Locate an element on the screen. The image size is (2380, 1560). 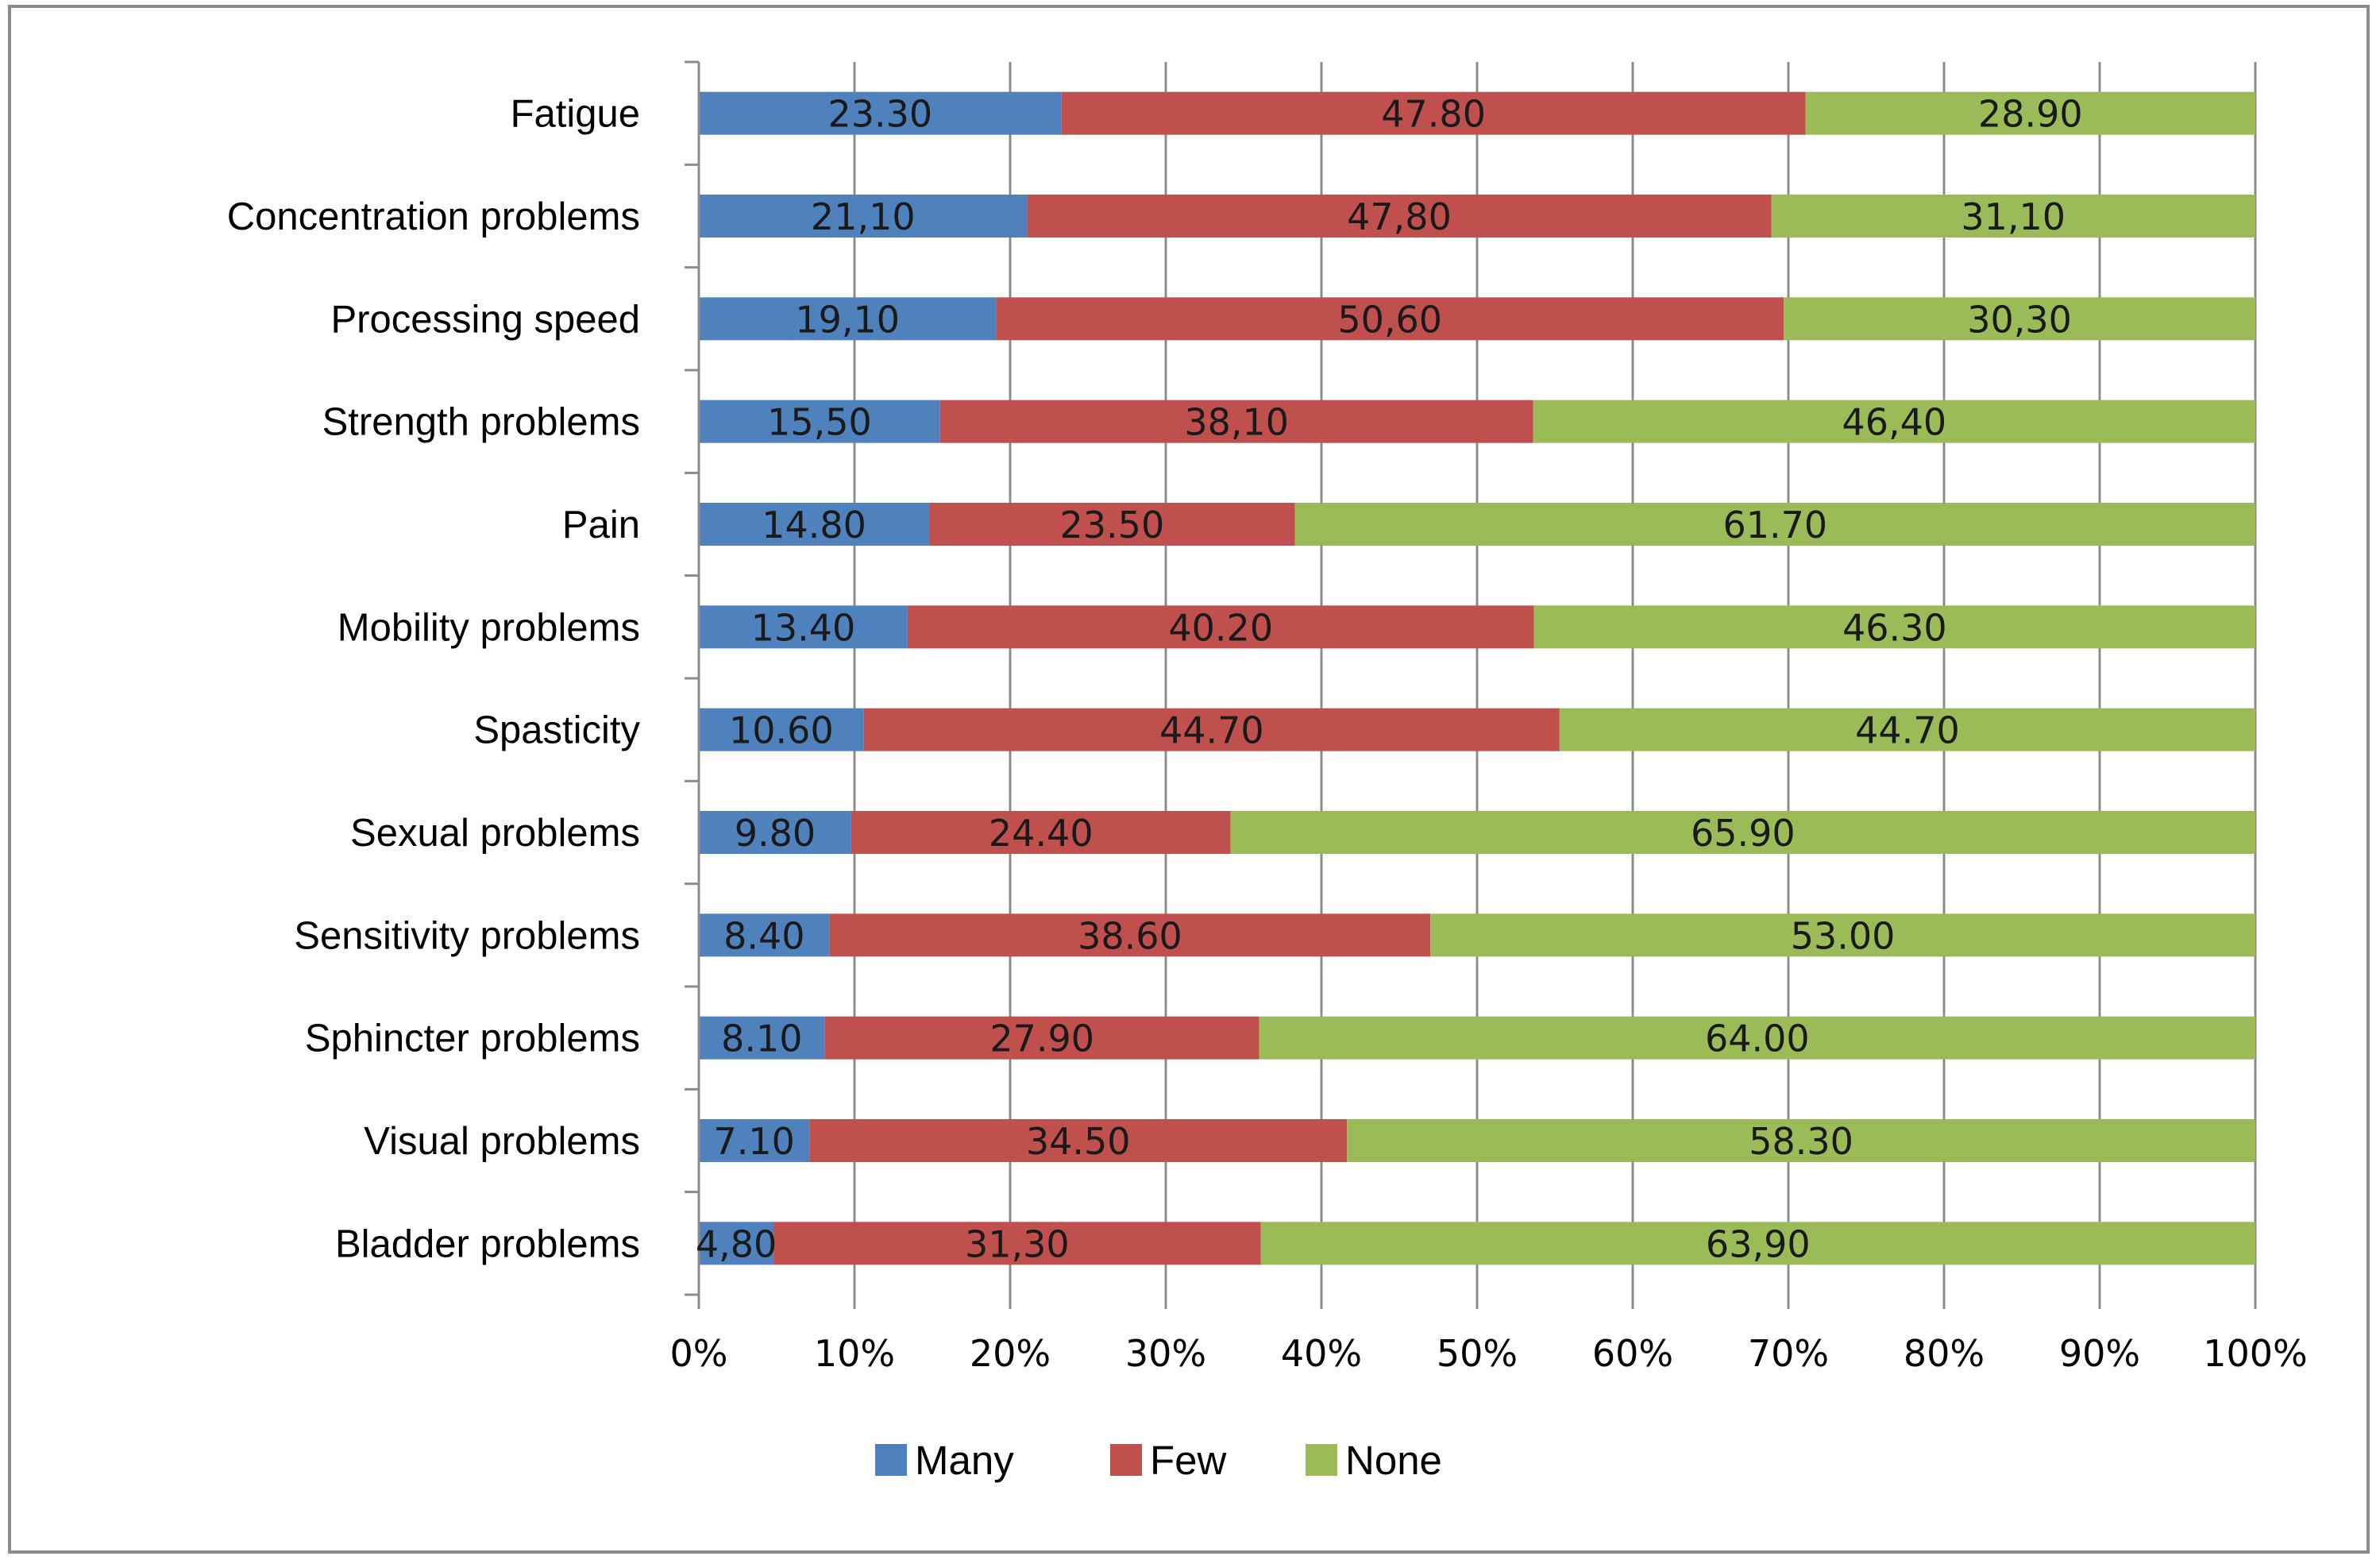
category-label: Processing speed is located at coordinates (485, 319).